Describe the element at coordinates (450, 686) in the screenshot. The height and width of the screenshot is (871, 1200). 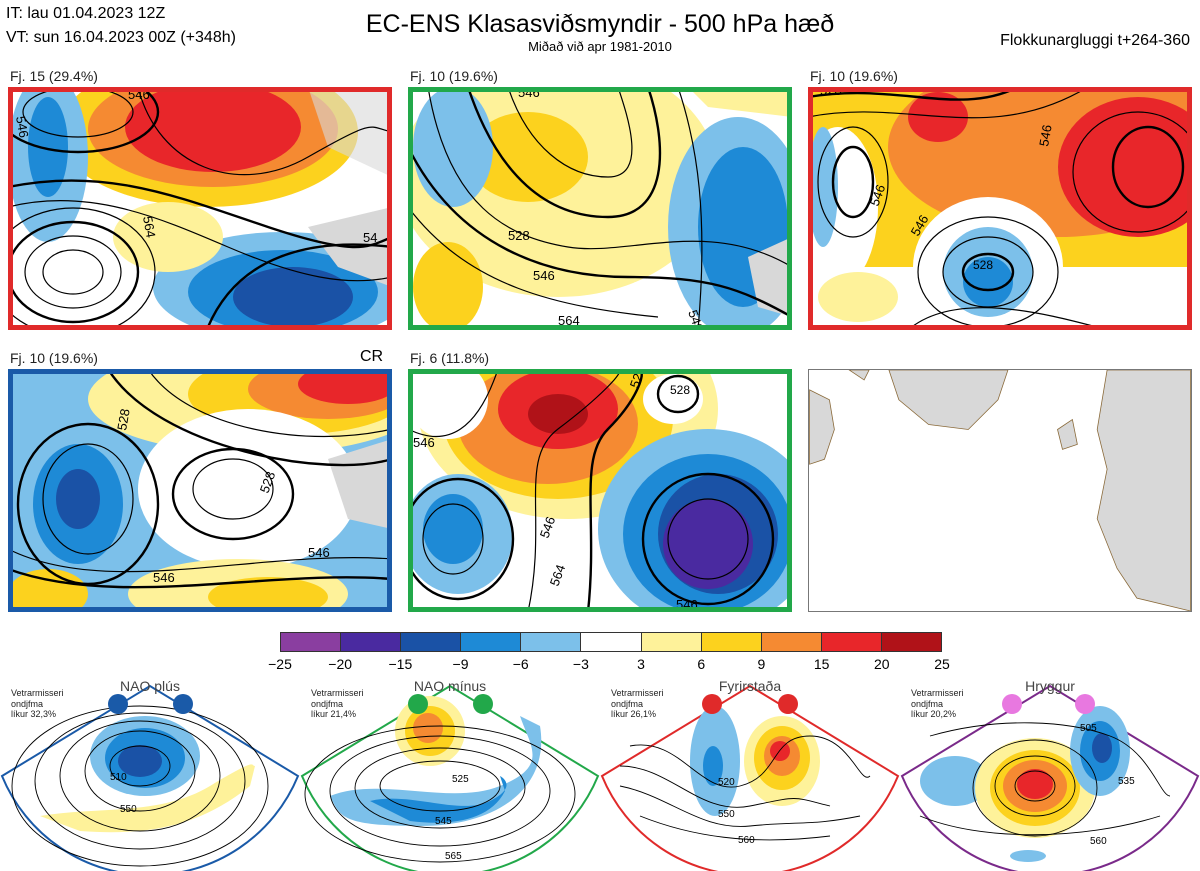
I see `regime-name: NAO mínus` at that location.